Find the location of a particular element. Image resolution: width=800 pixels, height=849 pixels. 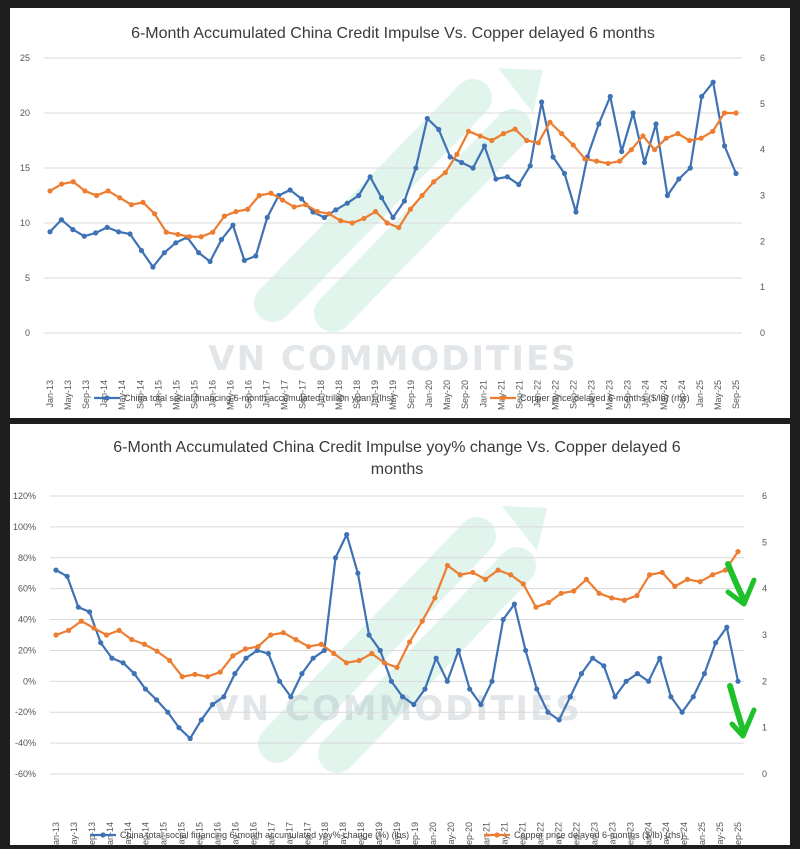

x-axis-tick: May-24 is located at coordinates (666, 833).